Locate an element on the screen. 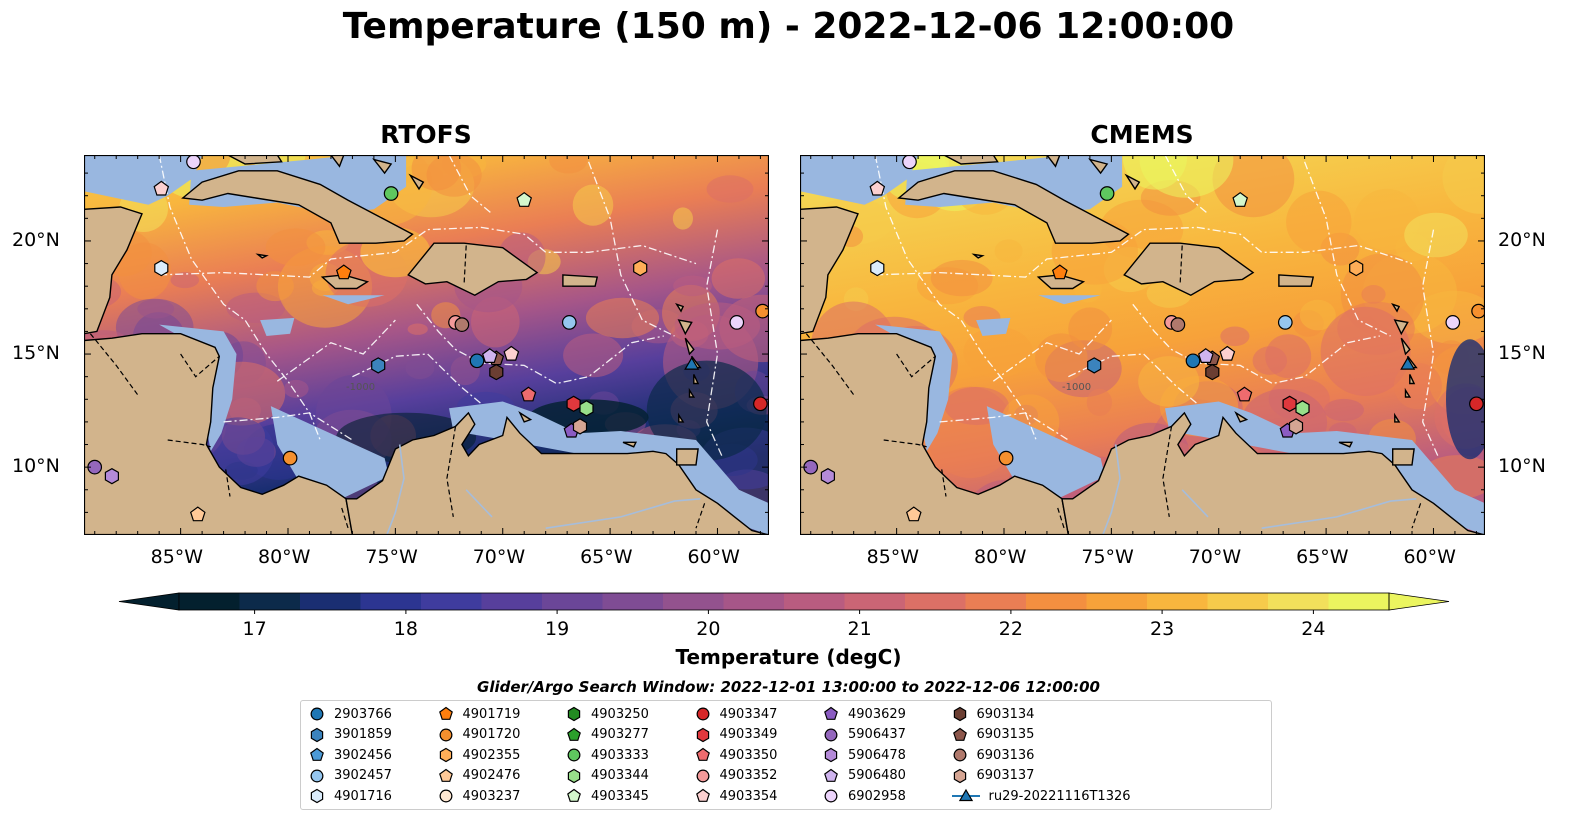 This screenshot has height=826, width=1577. land-lesser7 is located at coordinates (1397, 417).